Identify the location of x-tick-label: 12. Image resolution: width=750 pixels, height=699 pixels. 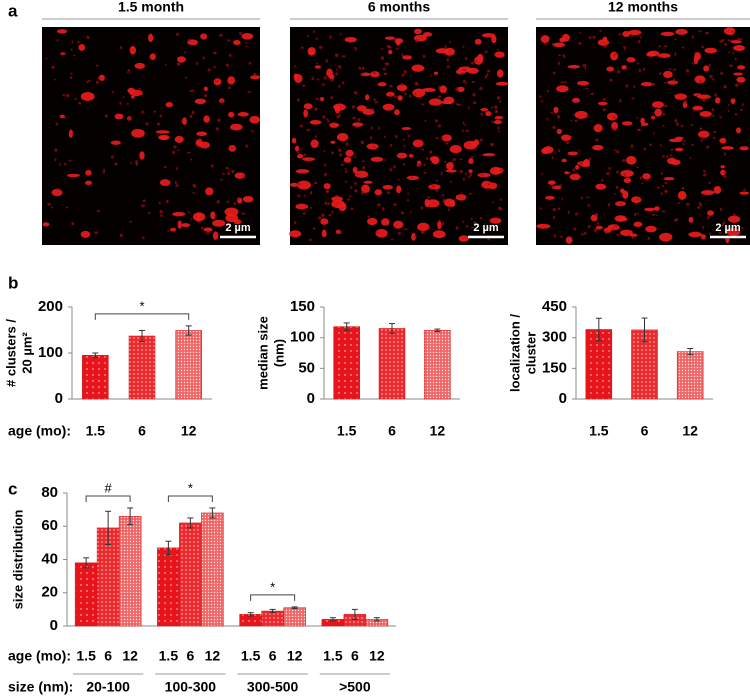
(130, 656).